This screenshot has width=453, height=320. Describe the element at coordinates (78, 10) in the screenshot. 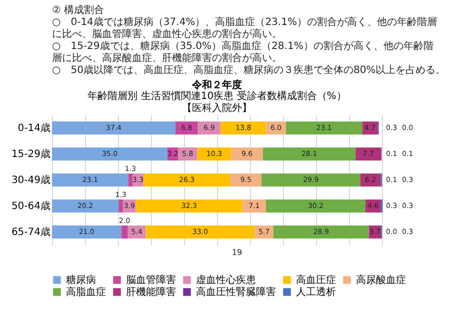

I see `text: ② 構成割合` at that location.